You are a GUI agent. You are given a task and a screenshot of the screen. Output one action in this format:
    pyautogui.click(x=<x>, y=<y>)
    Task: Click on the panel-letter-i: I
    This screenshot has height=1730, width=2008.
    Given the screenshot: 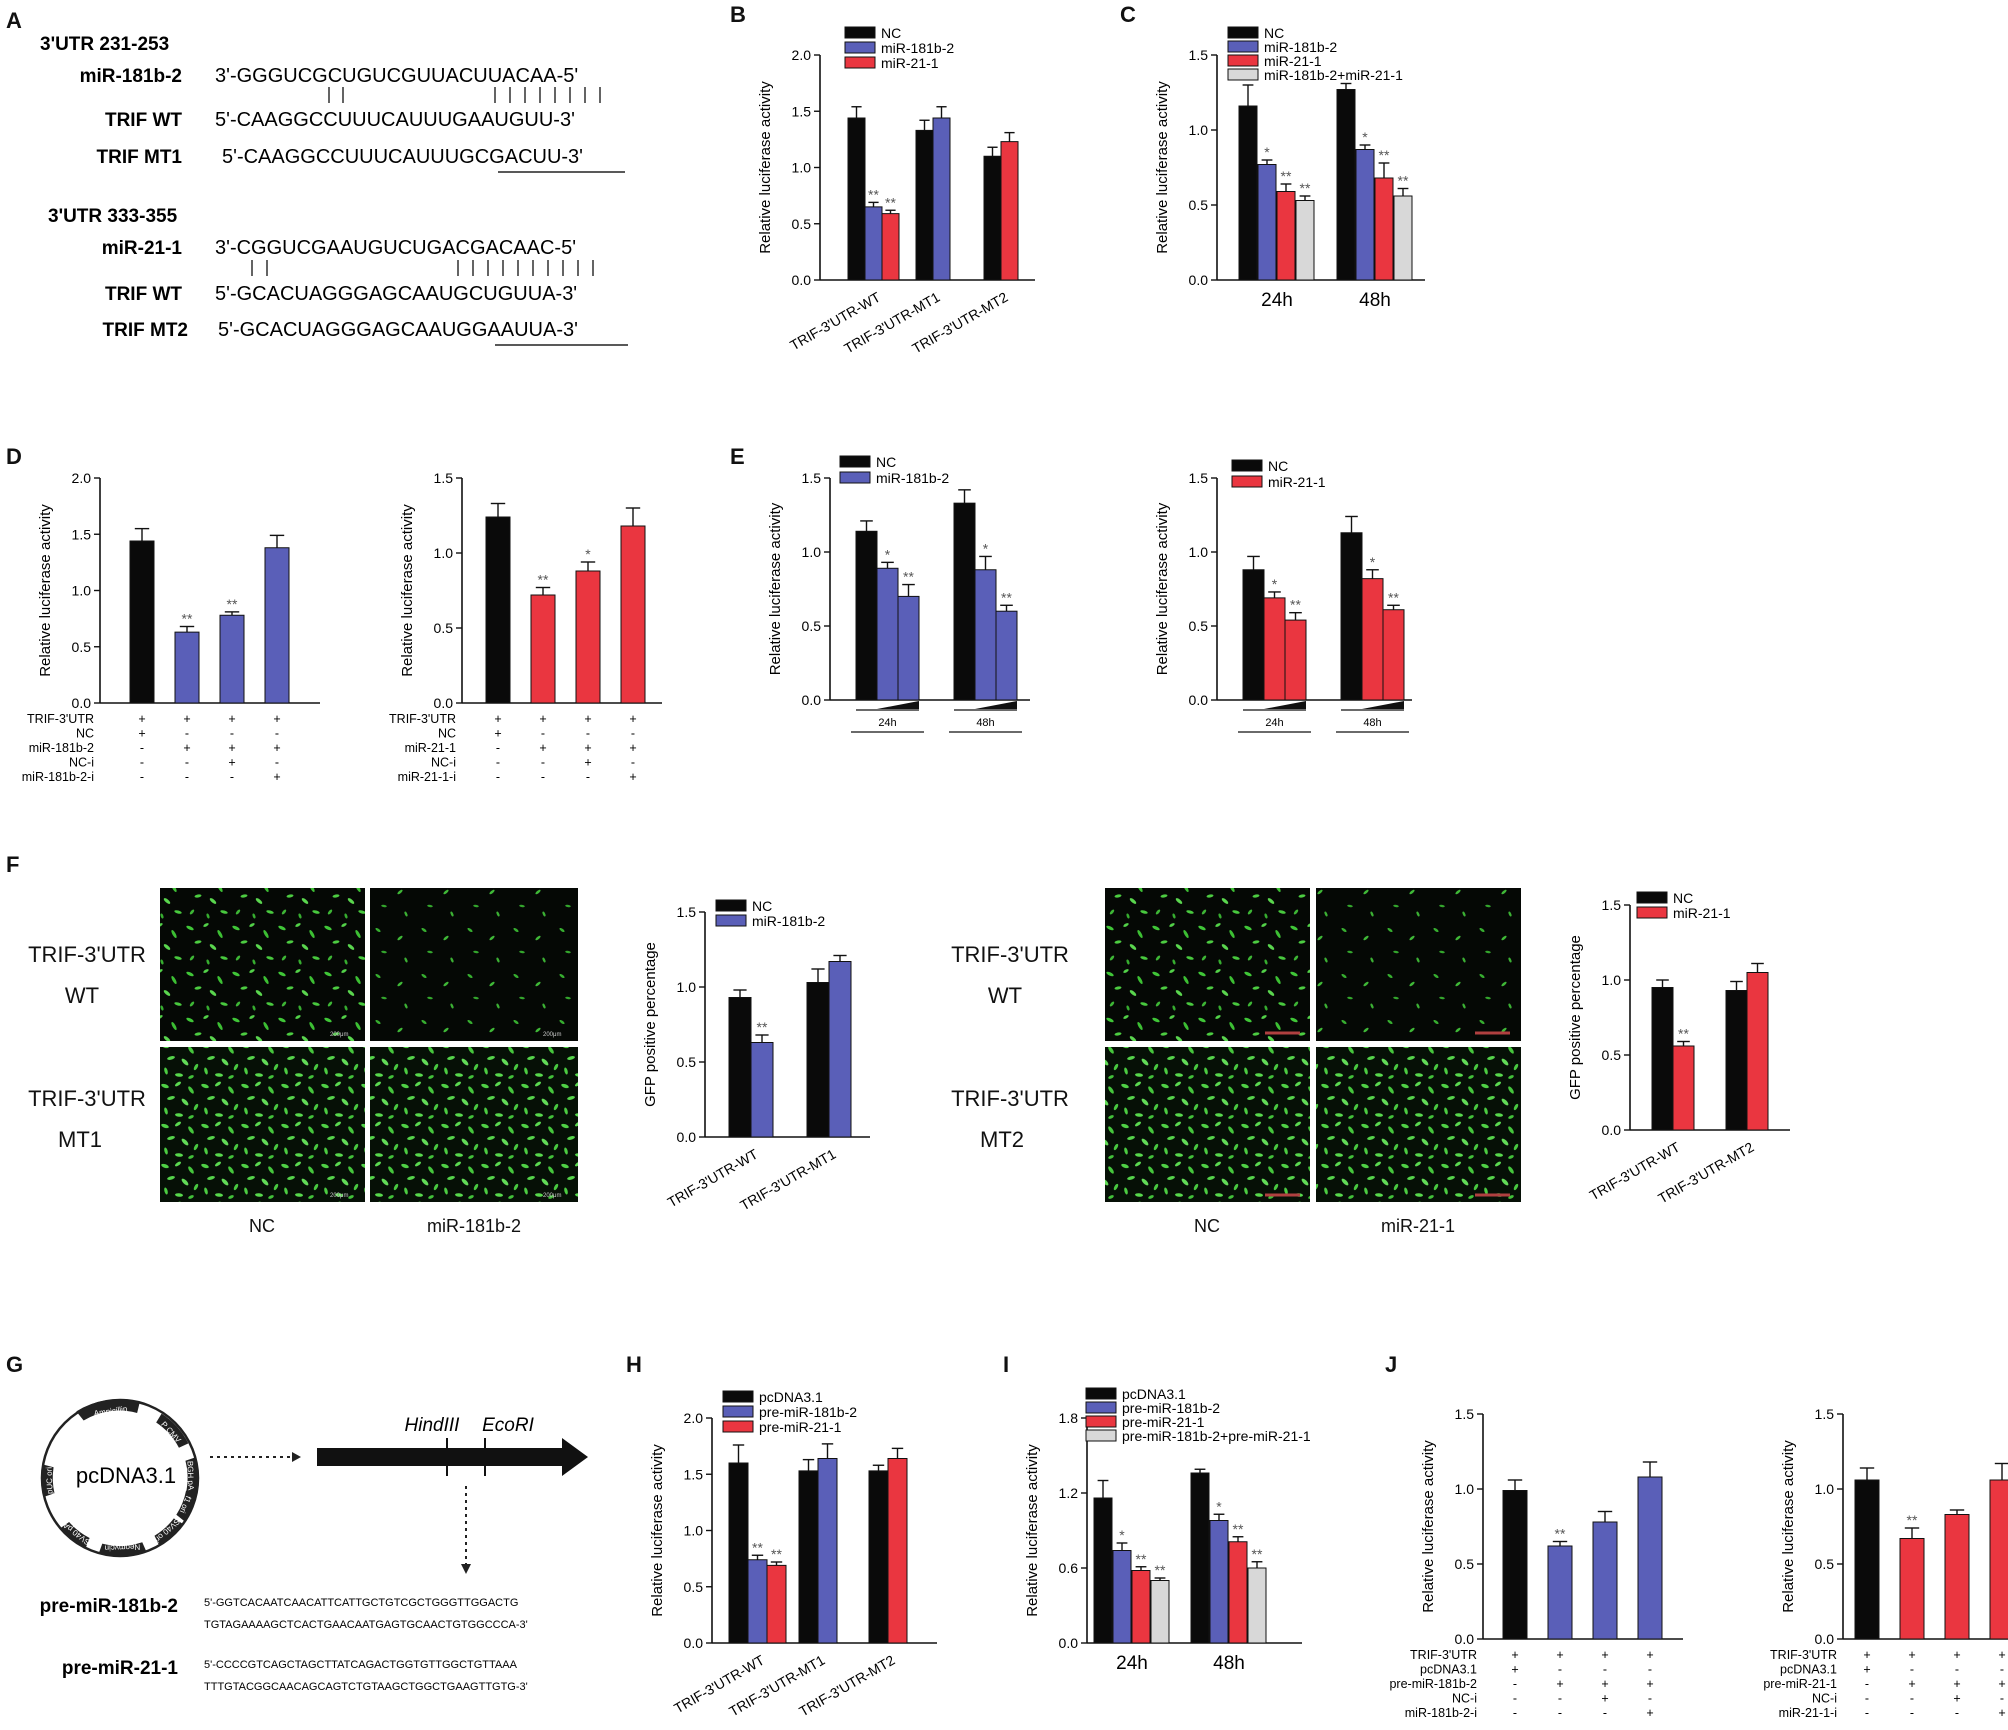 What is the action you would take?
    pyautogui.click(x=1006, y=1364)
    